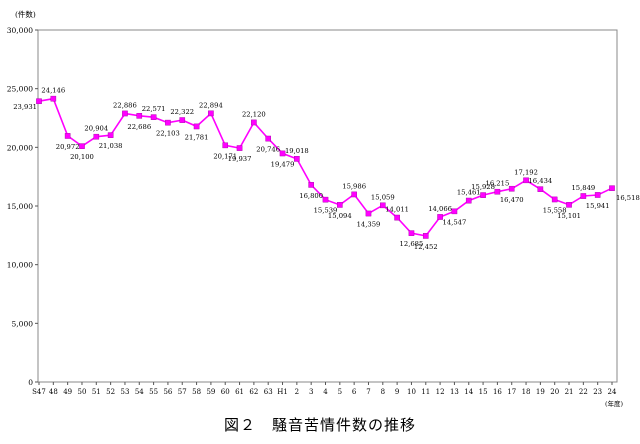 Image resolution: width=640 pixels, height=444 pixels. What do you see at coordinates (167, 392) in the screenshot?
I see `x-tick-label: 56` at bounding box center [167, 392].